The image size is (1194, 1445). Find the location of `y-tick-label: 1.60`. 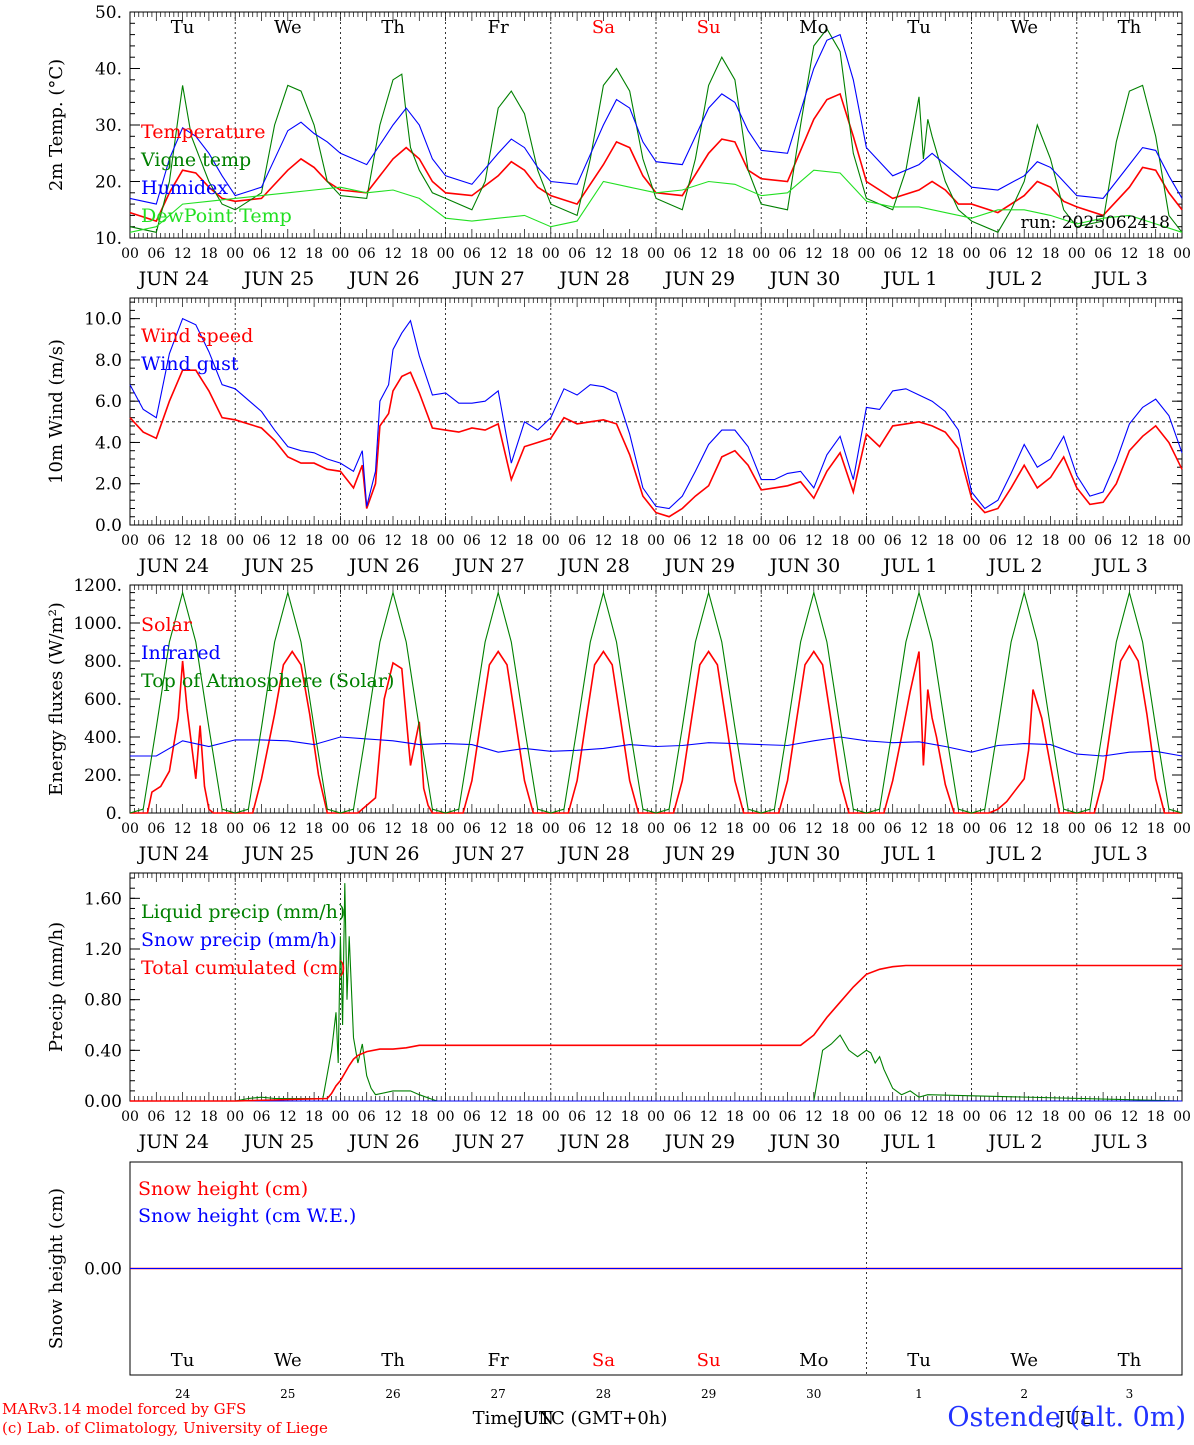

y-tick-label: 1.60 is located at coordinates (103, 899).